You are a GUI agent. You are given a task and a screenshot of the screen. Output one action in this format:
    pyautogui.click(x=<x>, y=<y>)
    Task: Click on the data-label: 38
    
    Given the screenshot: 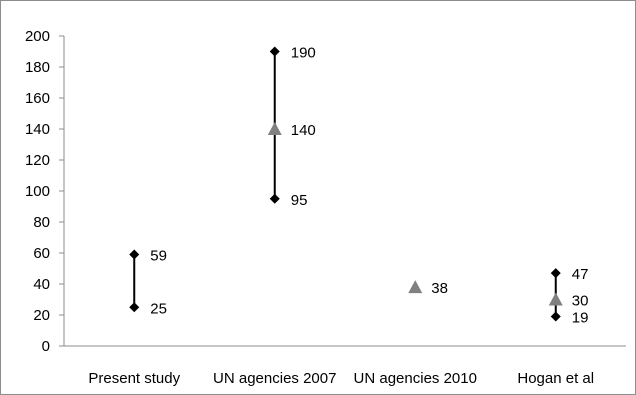 What is the action you would take?
    pyautogui.click(x=439, y=288)
    